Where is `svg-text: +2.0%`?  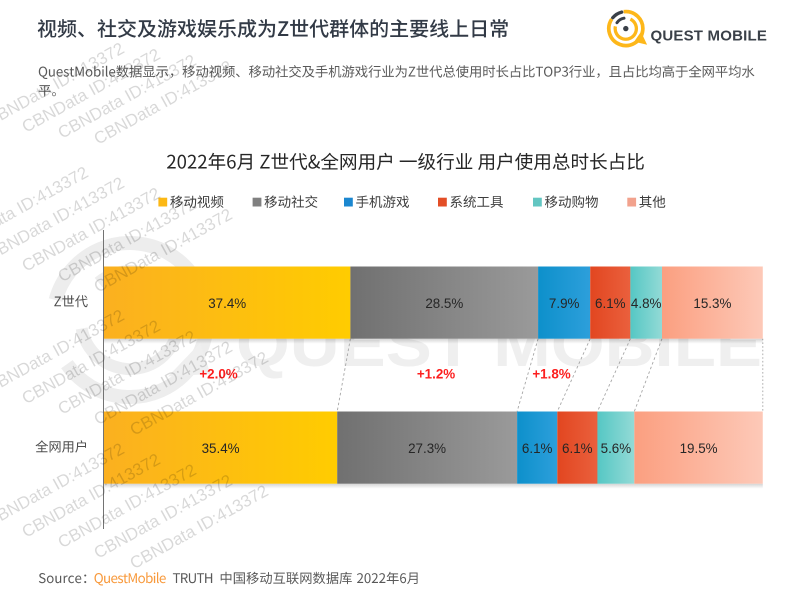
svg-text: +2.0% is located at coordinates (218, 374).